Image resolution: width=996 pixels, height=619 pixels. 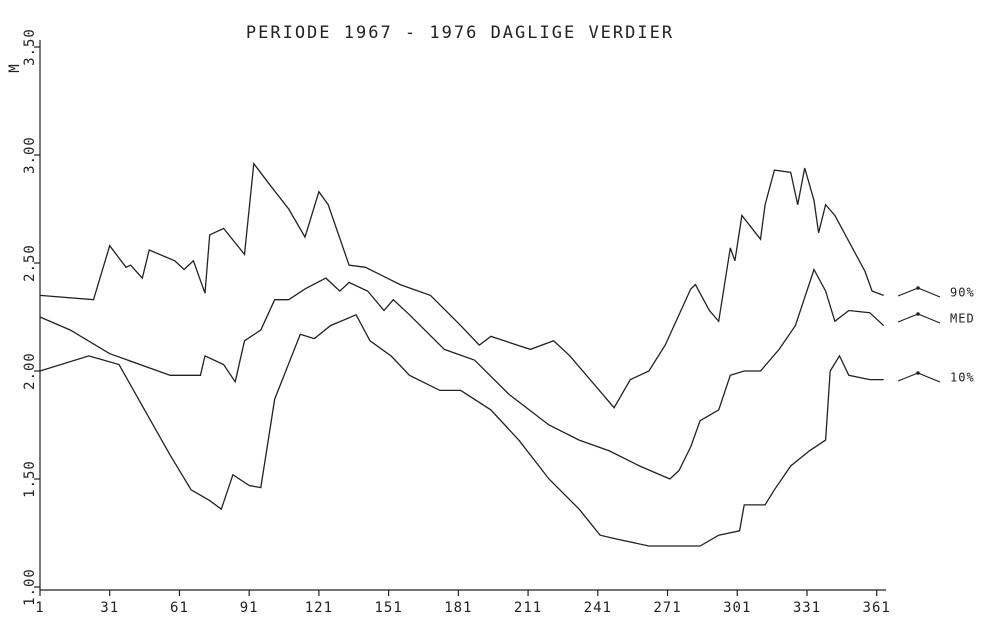 I want to click on x-tick-label: 121, so click(x=319, y=608).